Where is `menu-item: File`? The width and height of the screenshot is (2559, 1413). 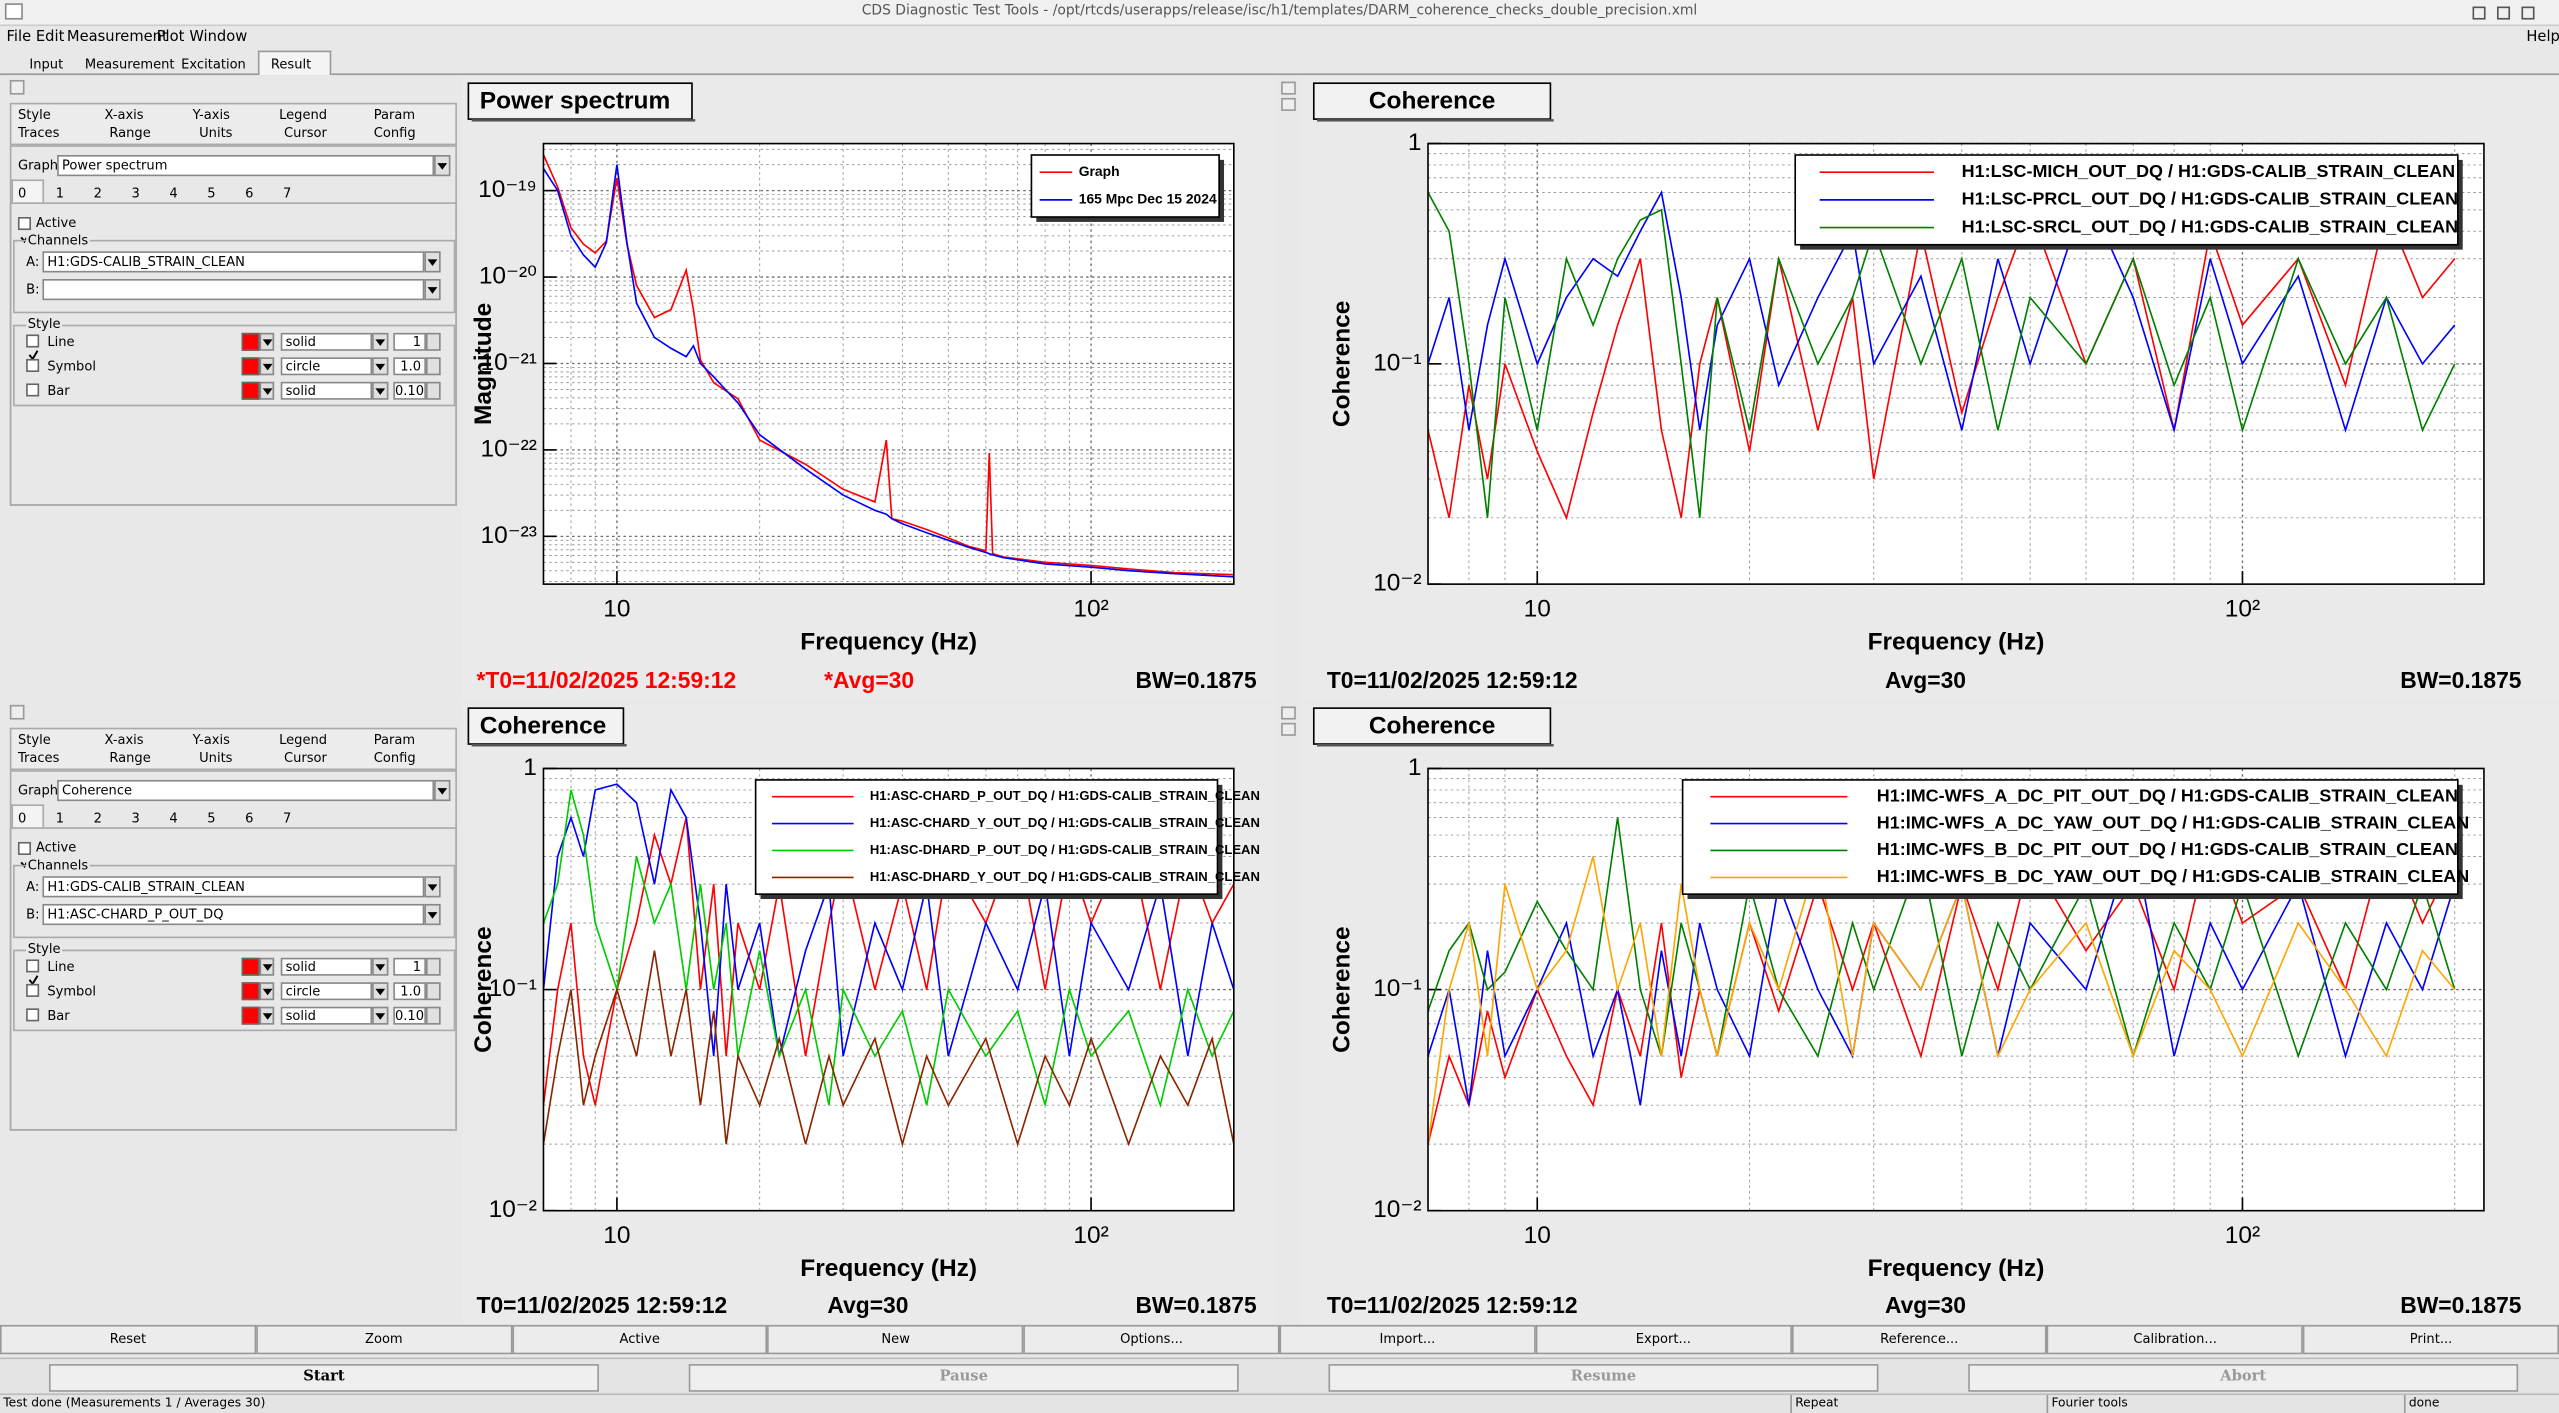
menu-item: File is located at coordinates (19, 37).